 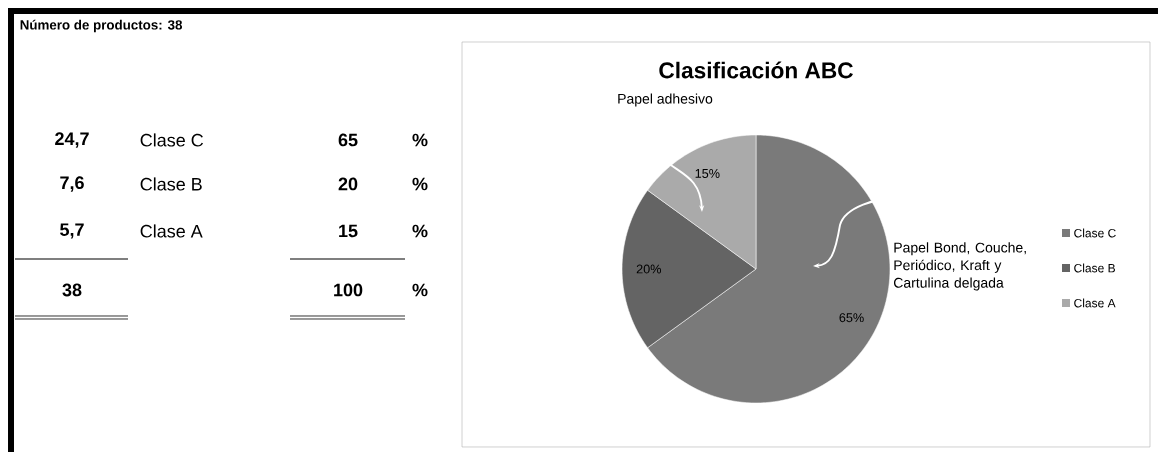 What do you see at coordinates (348, 140) in the screenshot?
I see `text: 65` at bounding box center [348, 140].